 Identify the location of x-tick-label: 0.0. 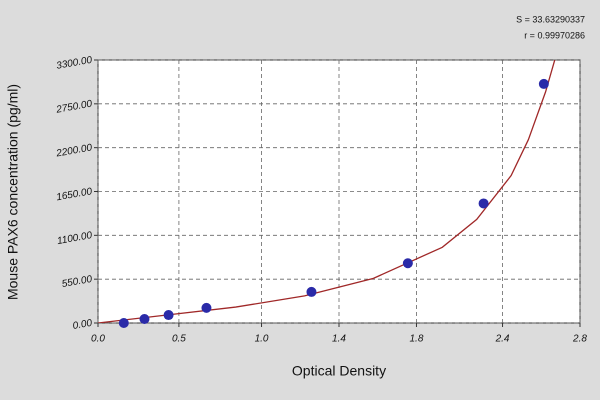
(98, 339).